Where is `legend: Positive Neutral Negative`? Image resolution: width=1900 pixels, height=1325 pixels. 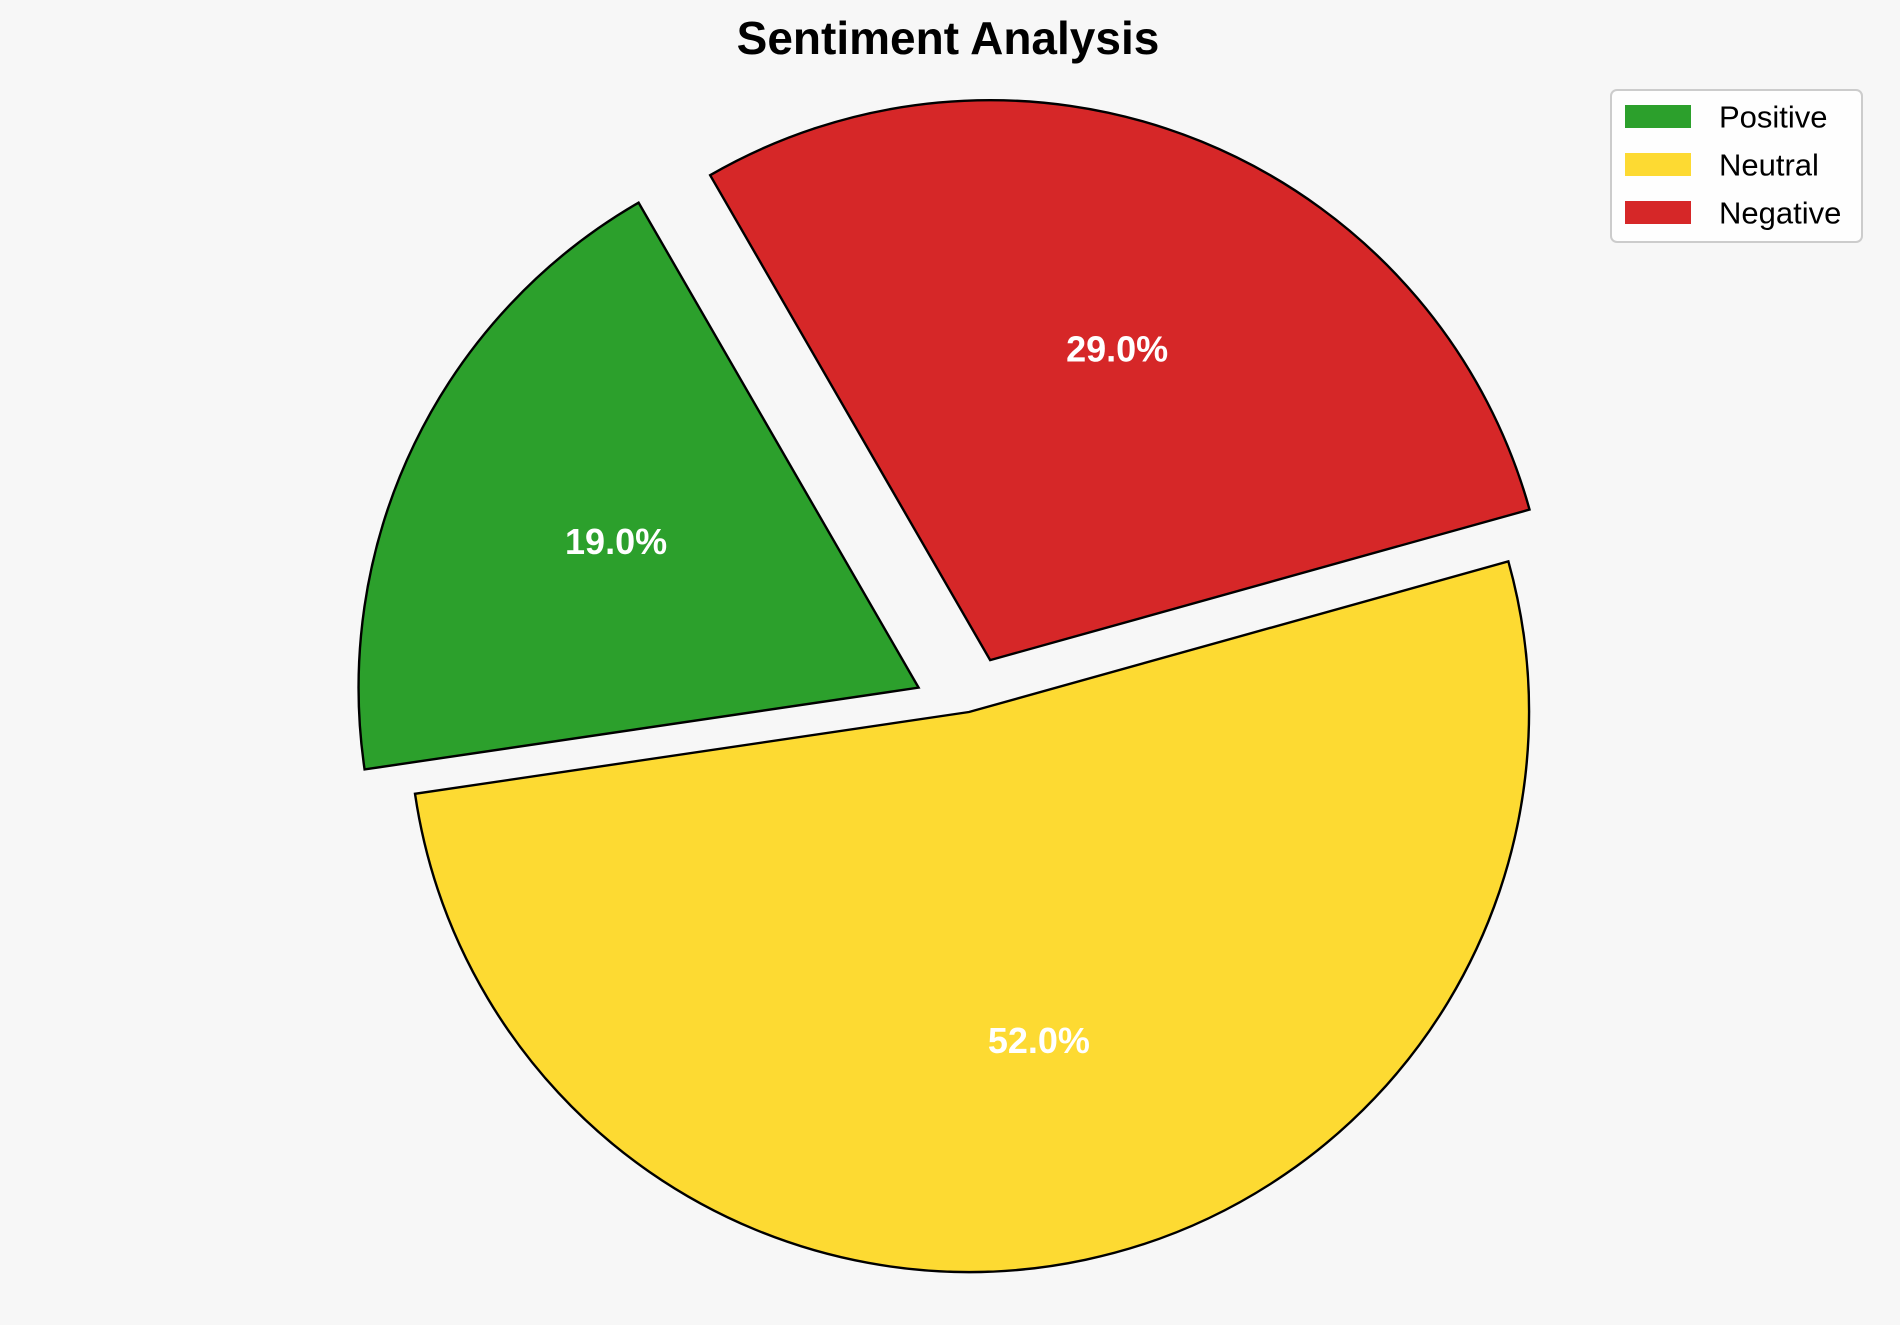 legend: Positive Neutral Negative is located at coordinates (1736, 166).